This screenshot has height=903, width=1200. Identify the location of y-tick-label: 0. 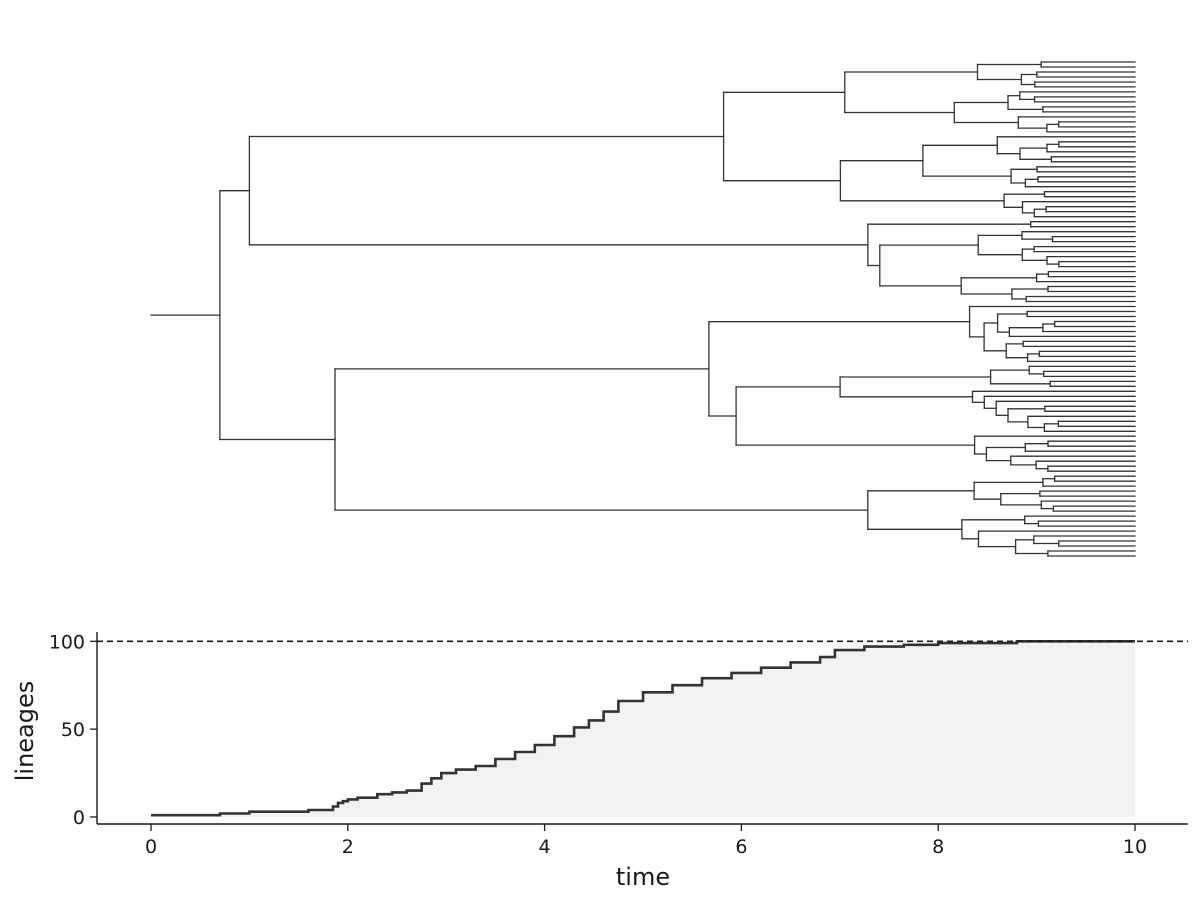
(79, 818).